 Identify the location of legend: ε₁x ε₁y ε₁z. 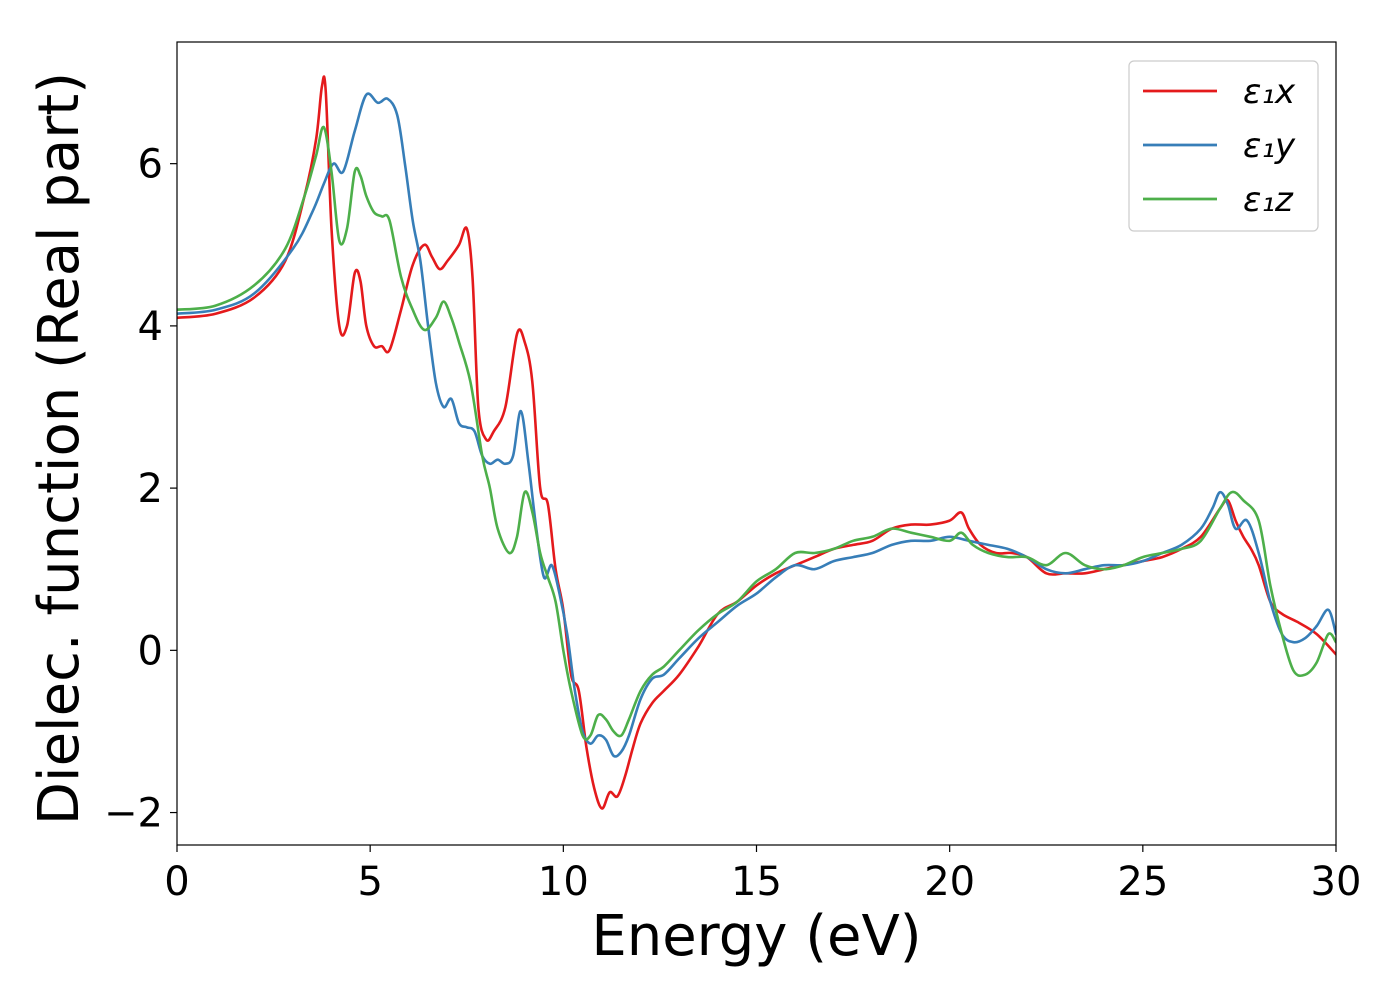
(1223, 146).